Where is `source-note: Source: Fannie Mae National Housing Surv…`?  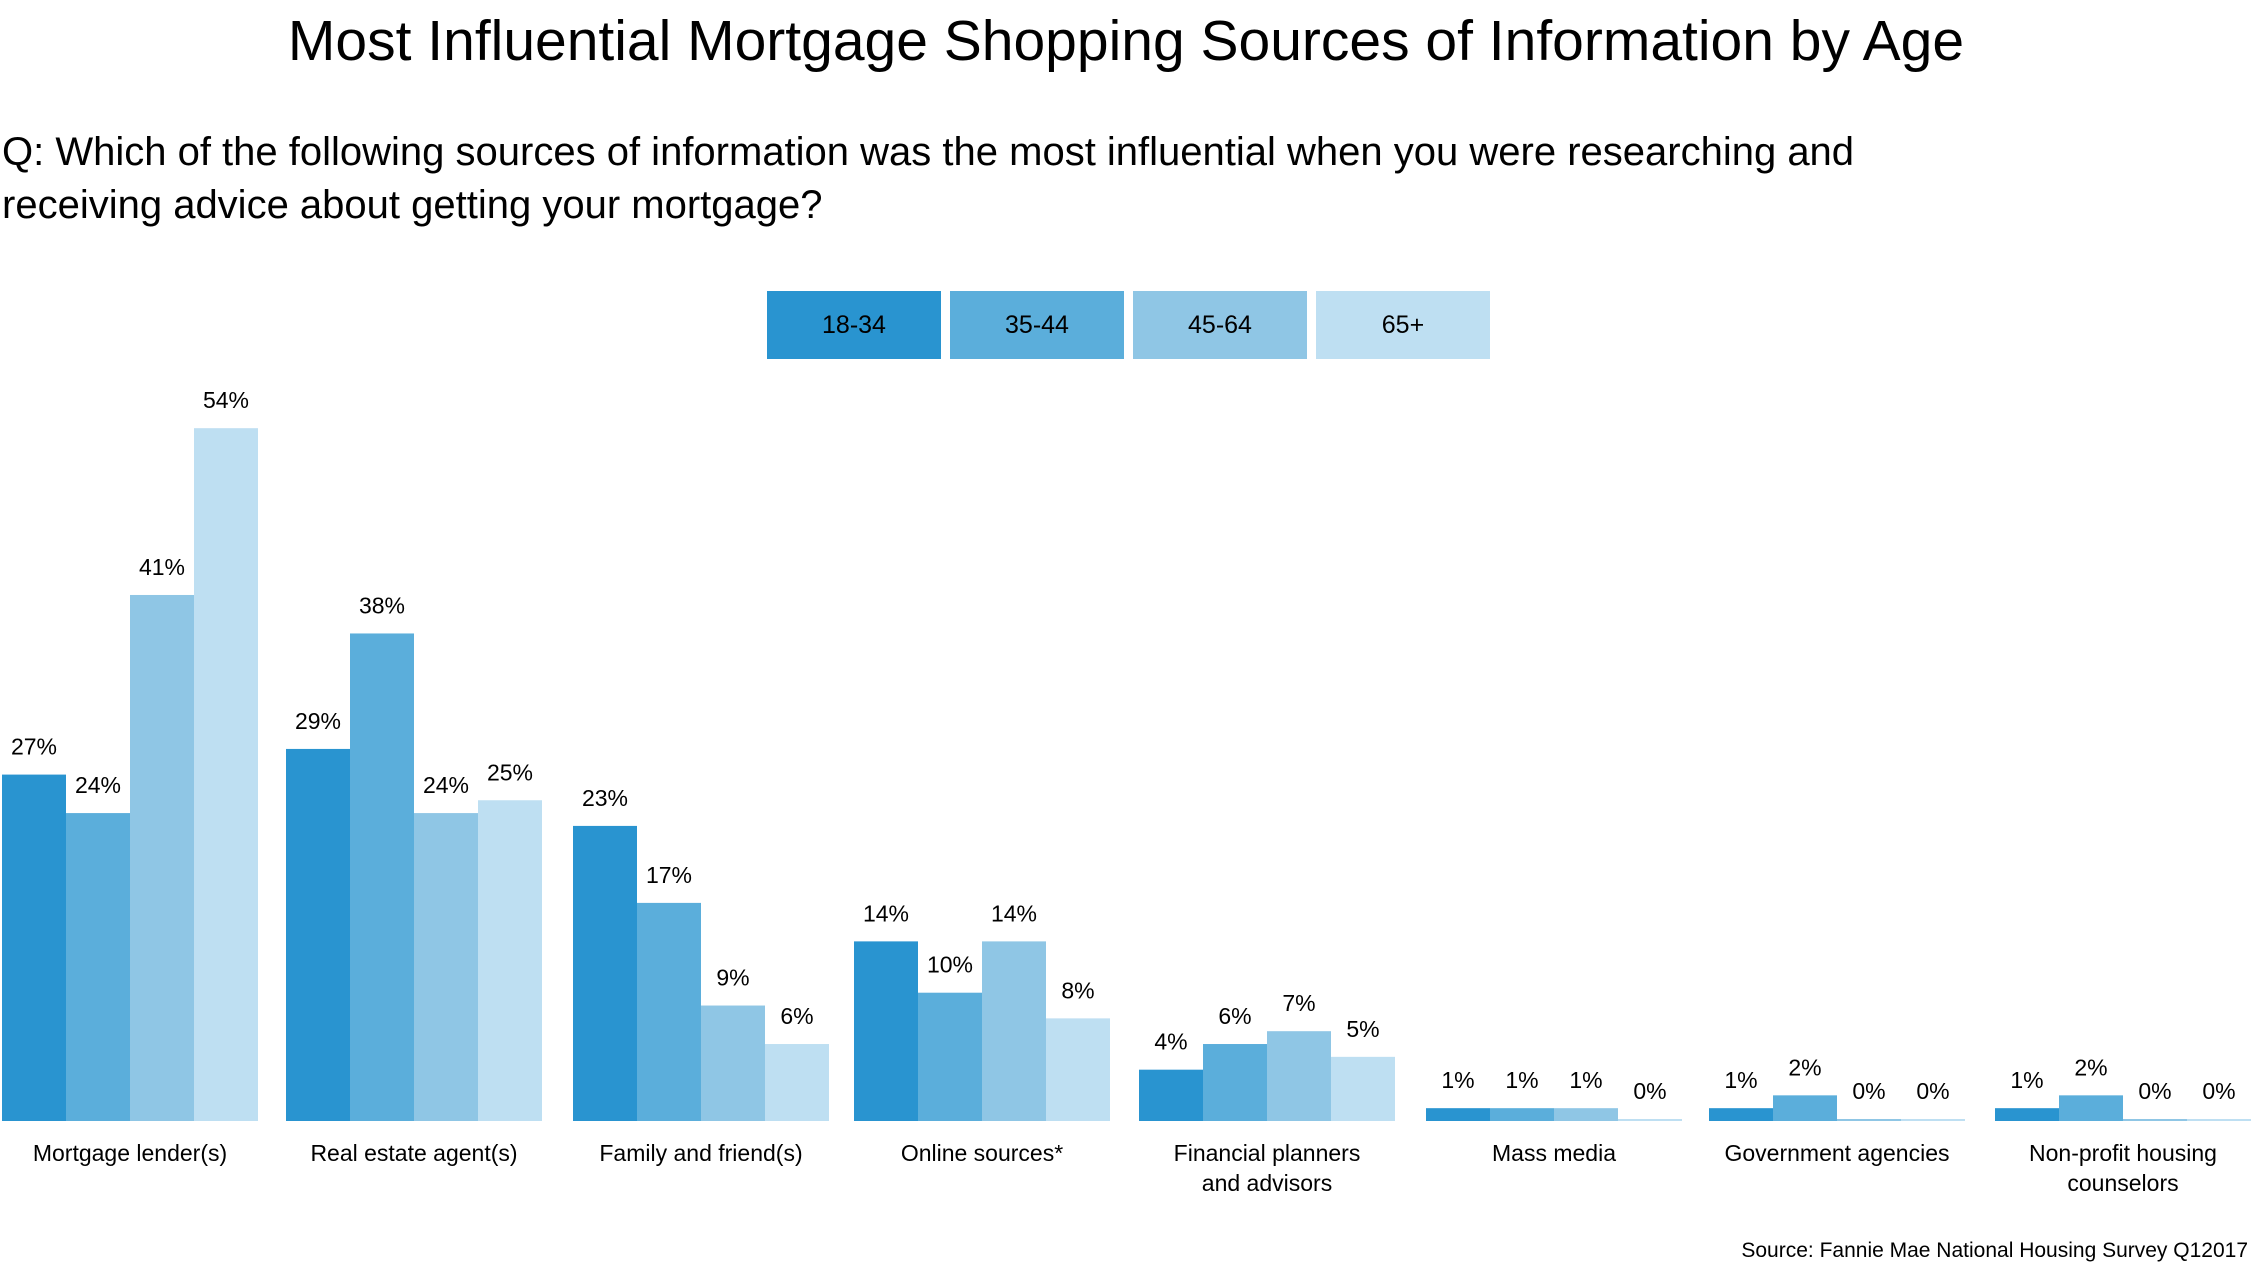
source-note: Source: Fannie Mae National Housing Surv… is located at coordinates (1994, 1250).